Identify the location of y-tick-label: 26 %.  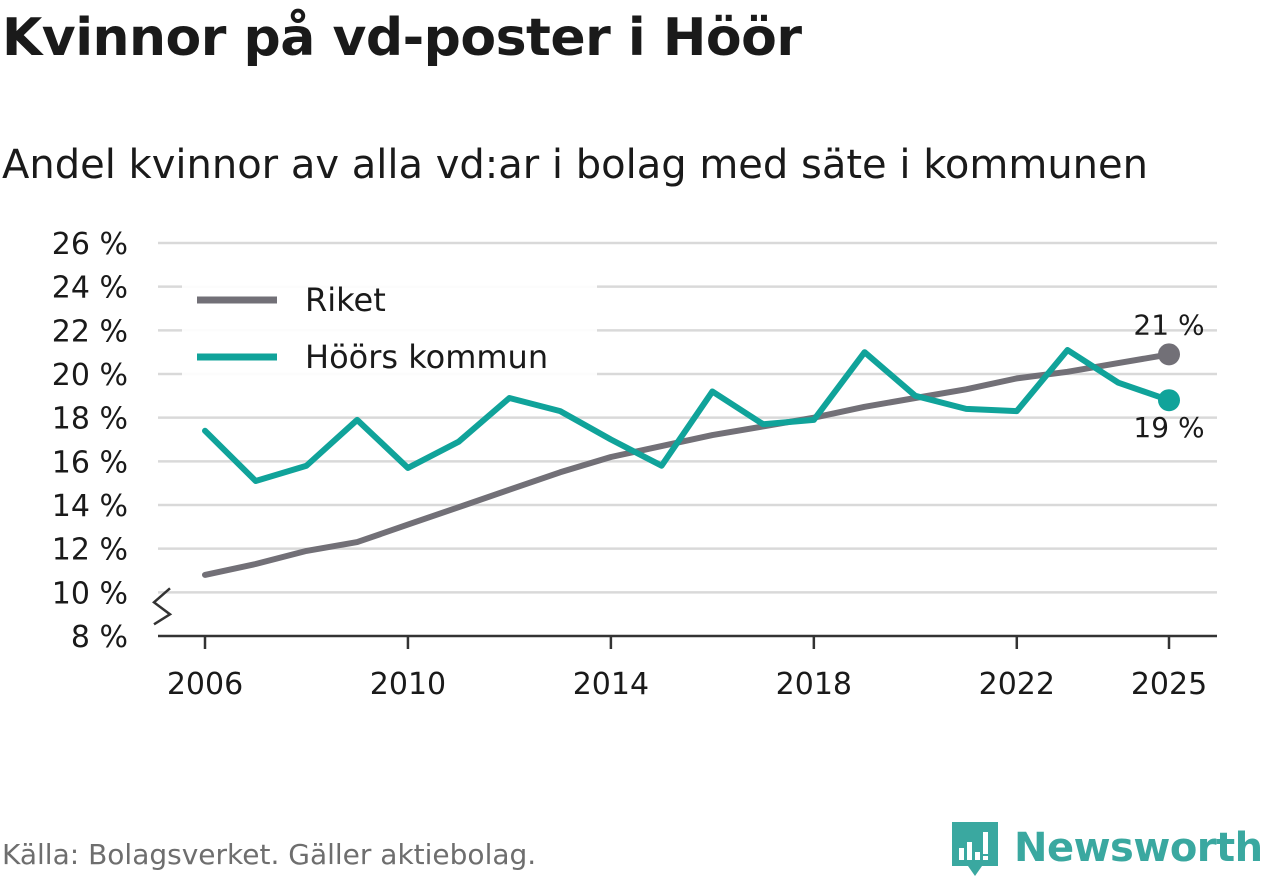
(90, 244).